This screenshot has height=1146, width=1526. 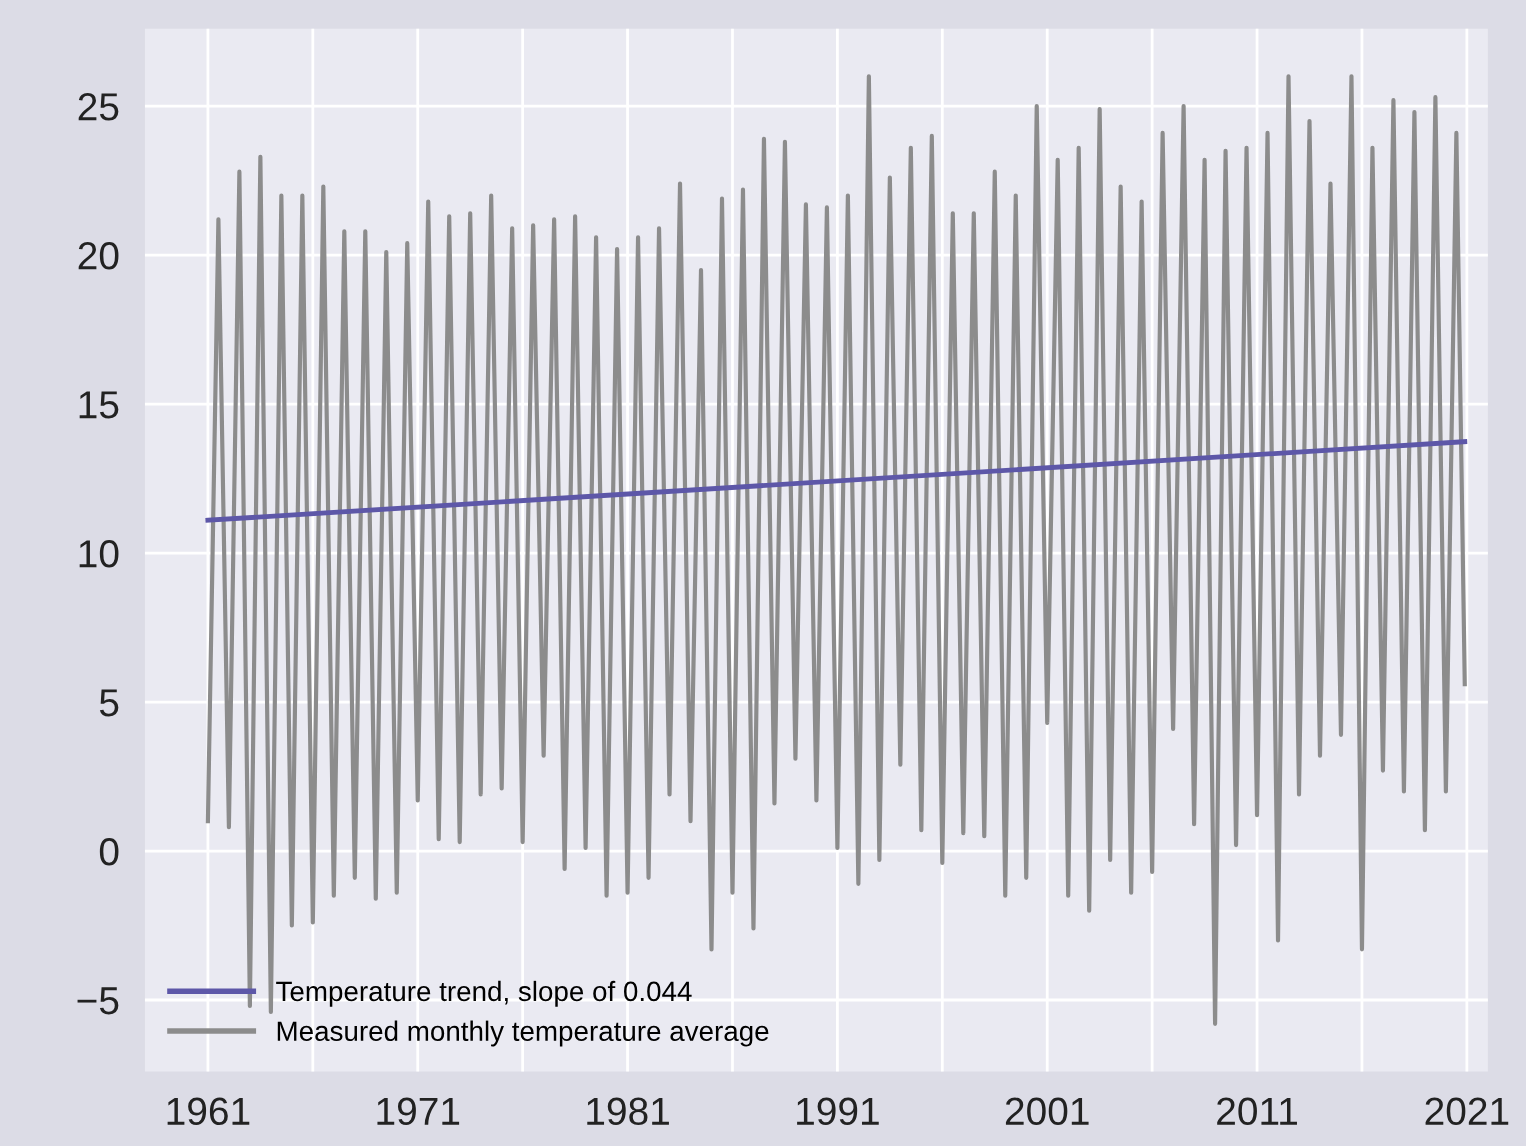 What do you see at coordinates (1047, 1111) in the screenshot?
I see `x-tick-label: 2001` at bounding box center [1047, 1111].